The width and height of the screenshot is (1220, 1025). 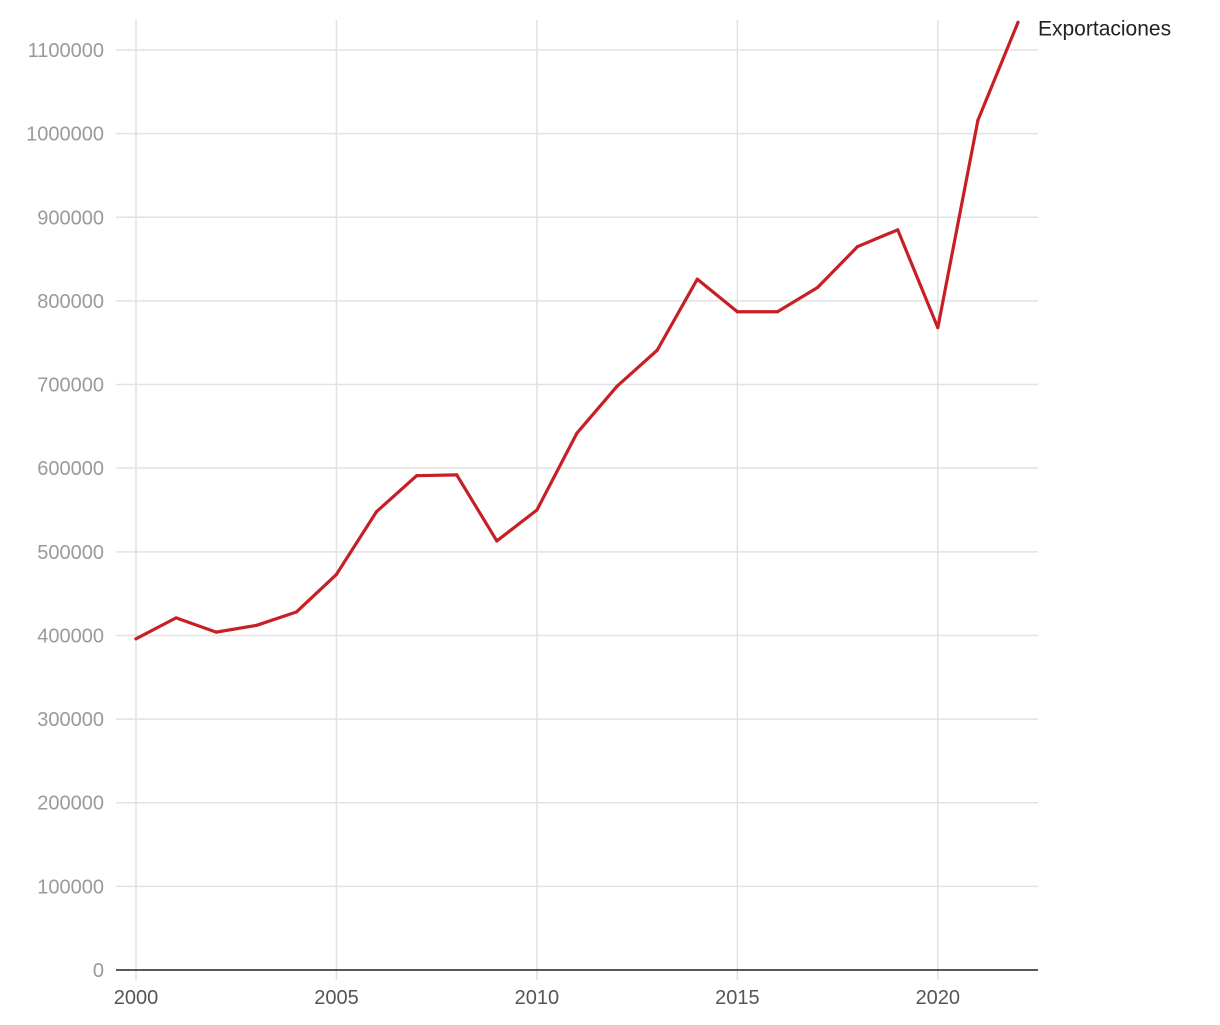 I want to click on y-tick-label: 800000, so click(x=70, y=302).